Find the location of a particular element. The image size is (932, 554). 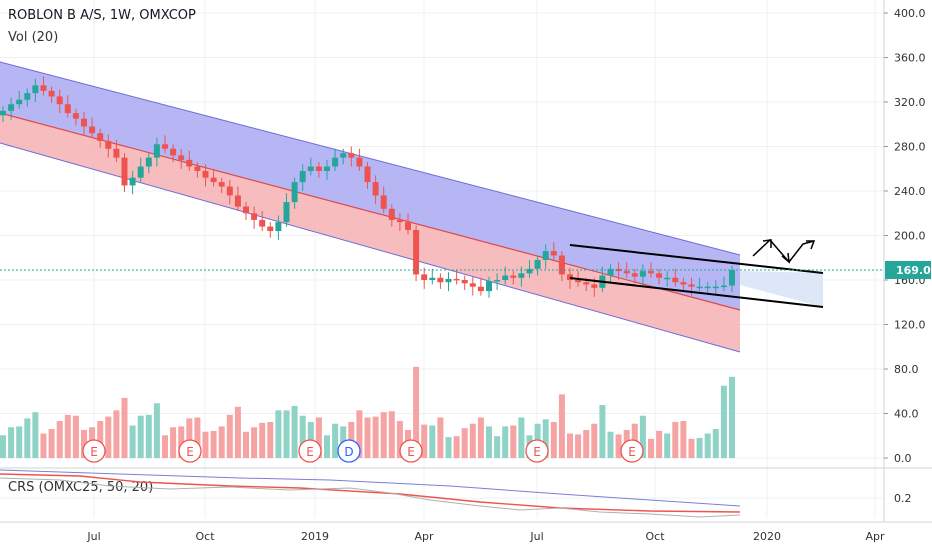

time-axis-label: Jul is located at coordinates (93, 536).